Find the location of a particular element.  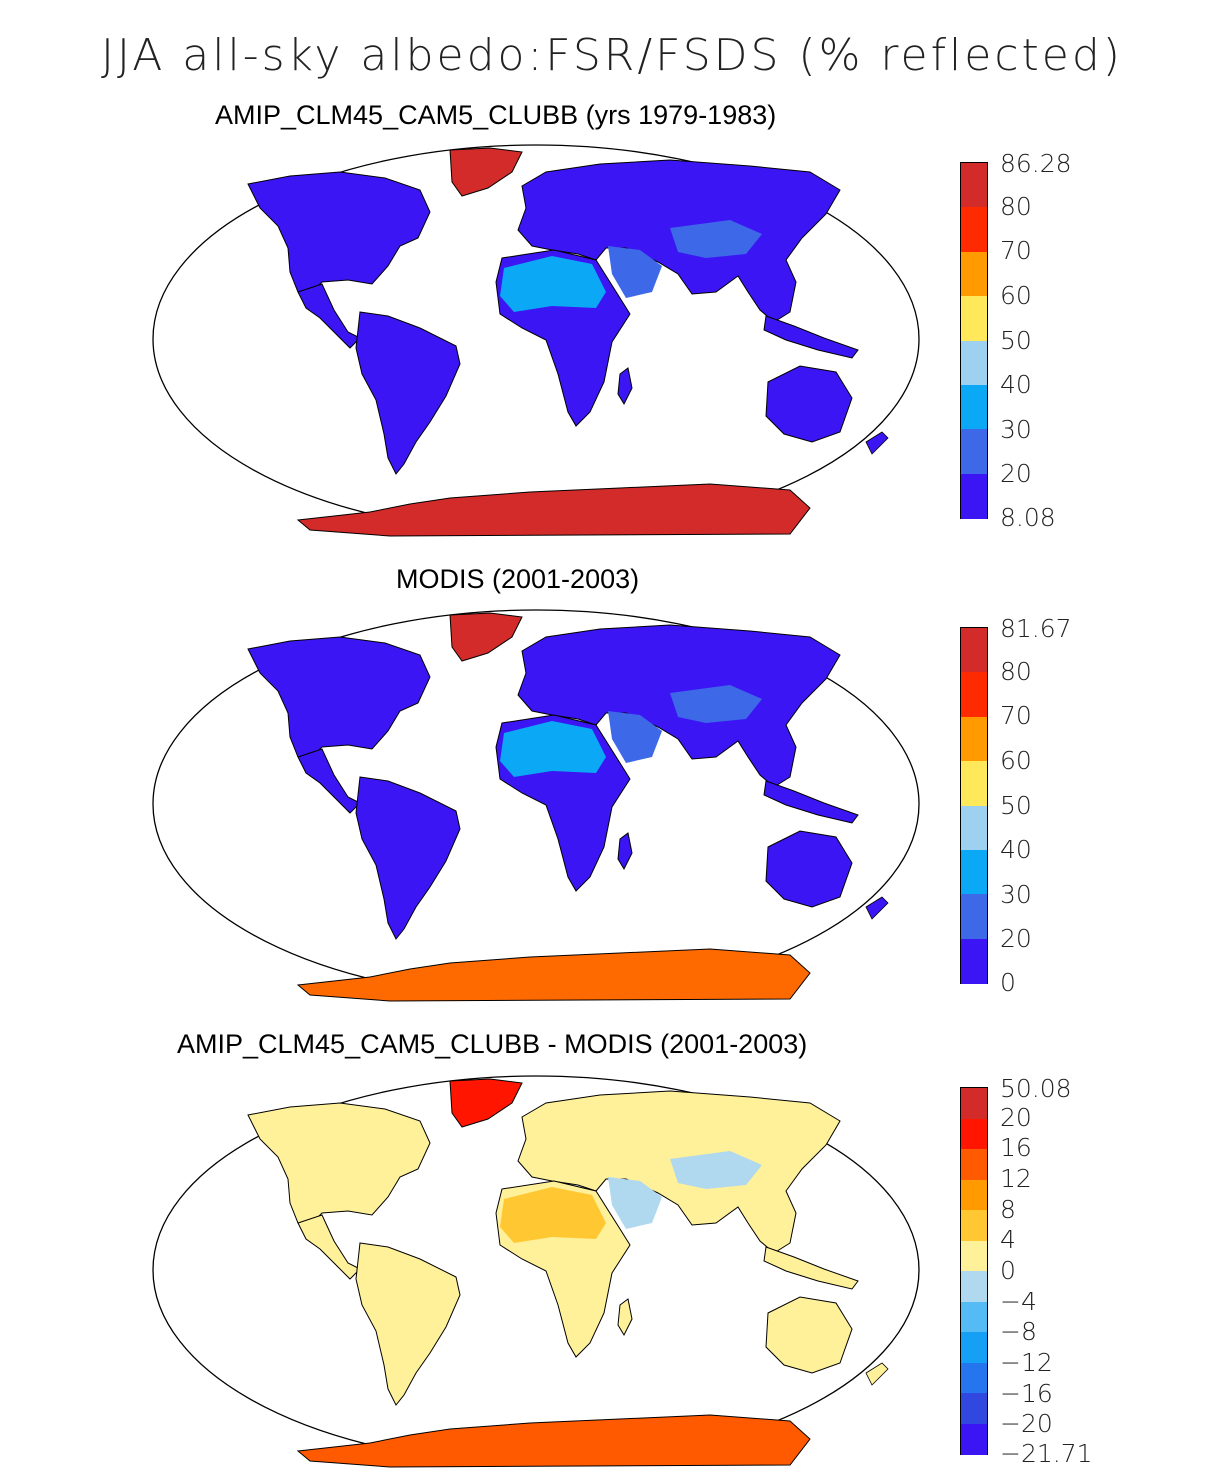

colorbar-tick-label: −8 is located at coordinates (1018, 1332).